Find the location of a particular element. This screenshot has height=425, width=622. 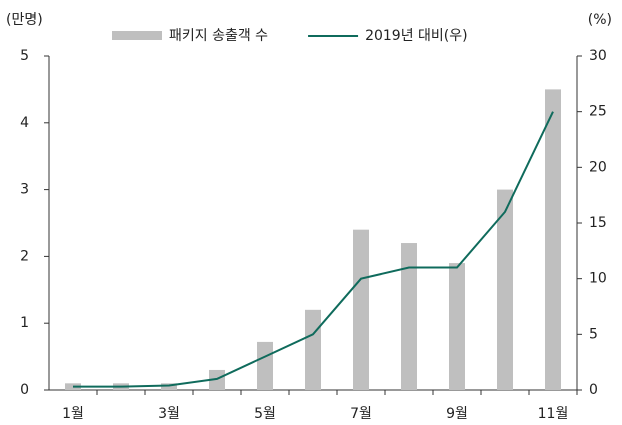

x-tick-label: 3월 is located at coordinates (169, 414).